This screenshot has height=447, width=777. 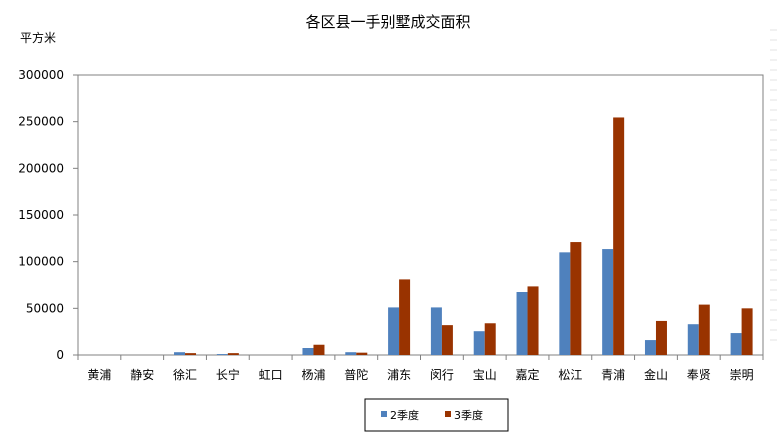 What do you see at coordinates (404, 415) in the screenshot?
I see `legend-label-2q: 2季度` at bounding box center [404, 415].